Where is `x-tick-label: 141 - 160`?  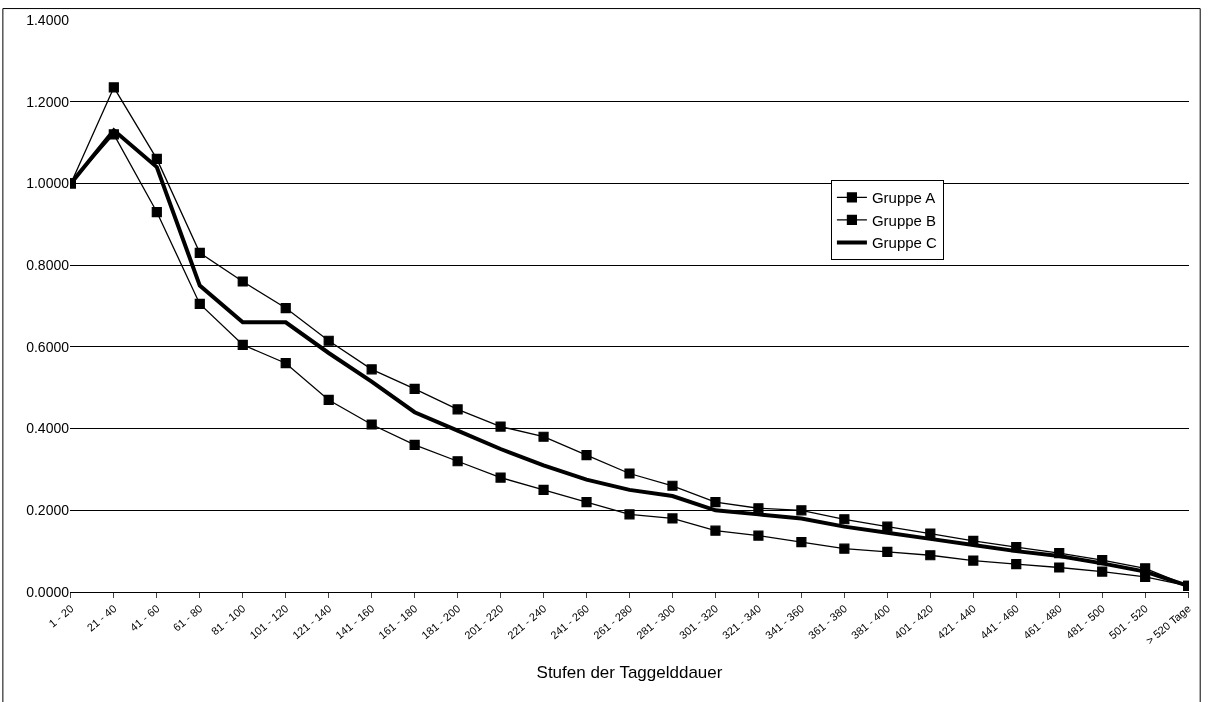 x-tick-label: 141 - 160 is located at coordinates (355, 622).